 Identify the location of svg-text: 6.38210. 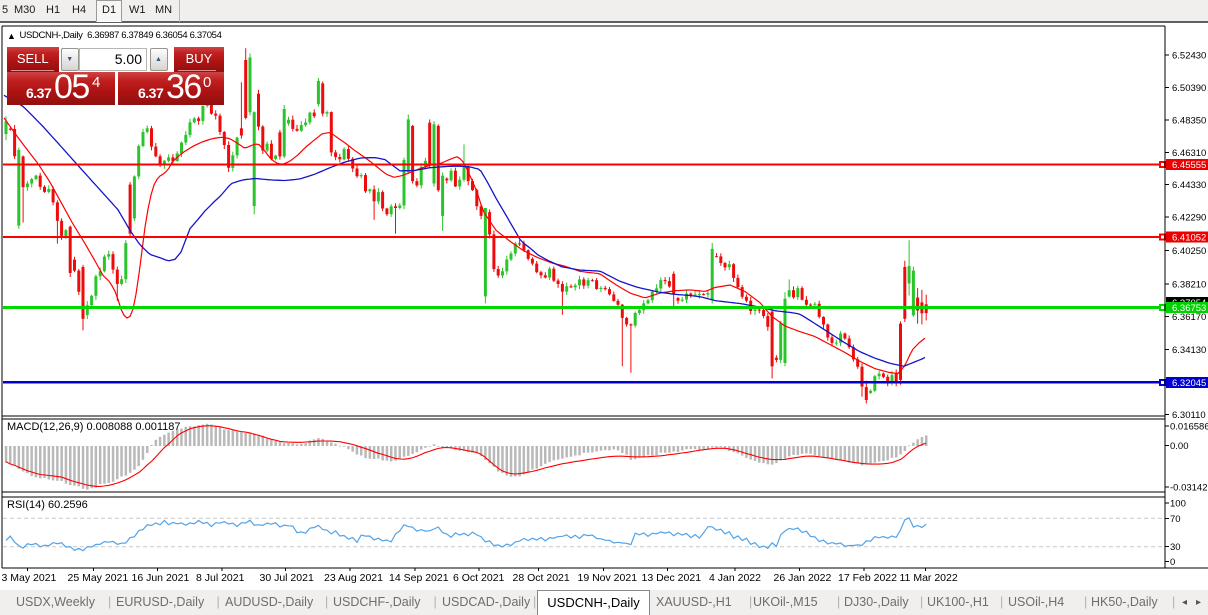
(1189, 285).